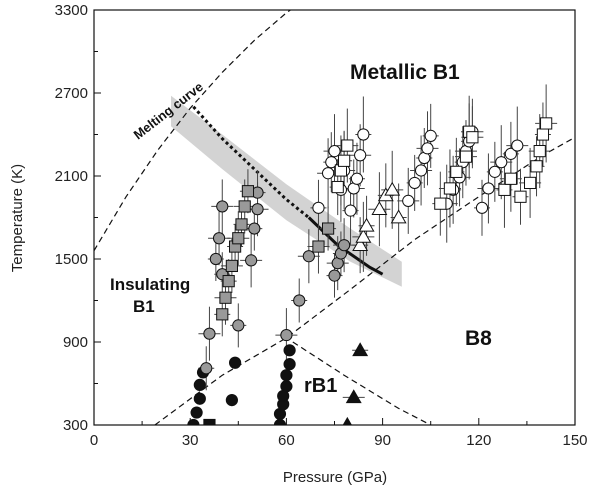 The width and height of the screenshot is (592, 491). Describe the element at coordinates (144, 306) in the screenshot. I see `insulating-b1-label-line2: B1` at that location.